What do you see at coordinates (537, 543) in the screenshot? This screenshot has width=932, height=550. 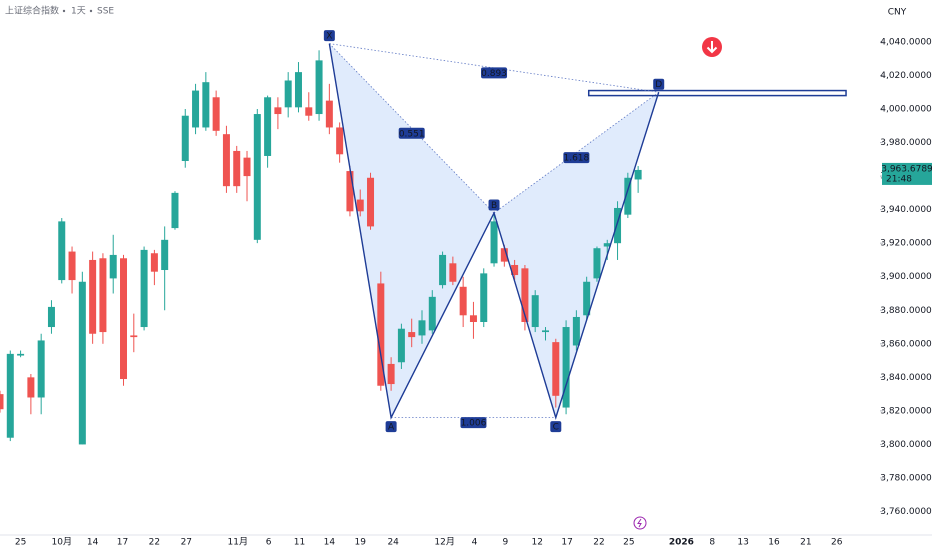 I see `x-tick-label: 12` at bounding box center [537, 543].